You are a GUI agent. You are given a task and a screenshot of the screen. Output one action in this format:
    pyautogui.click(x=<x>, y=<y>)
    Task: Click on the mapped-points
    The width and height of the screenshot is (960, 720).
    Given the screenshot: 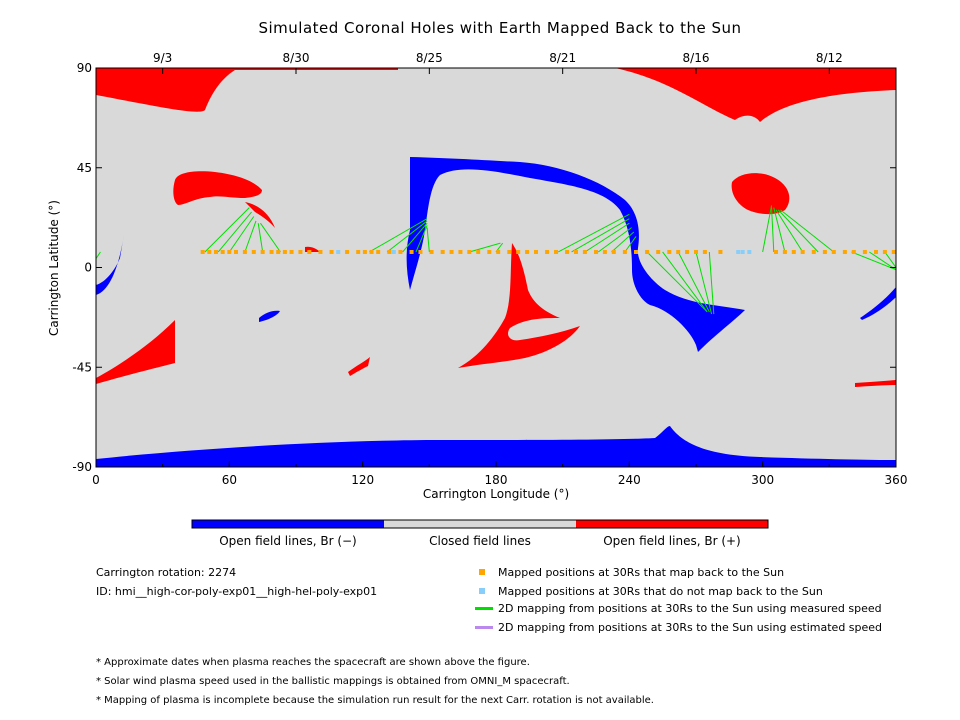 What is the action you would take?
    pyautogui.click(x=548, y=251)
    